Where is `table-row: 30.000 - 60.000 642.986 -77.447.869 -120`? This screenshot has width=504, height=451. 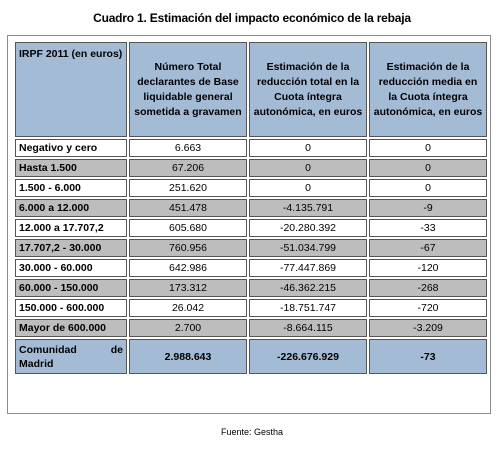
table-row: 30.000 - 60.000 642.986 -77.447.869 -120 is located at coordinates (251, 268).